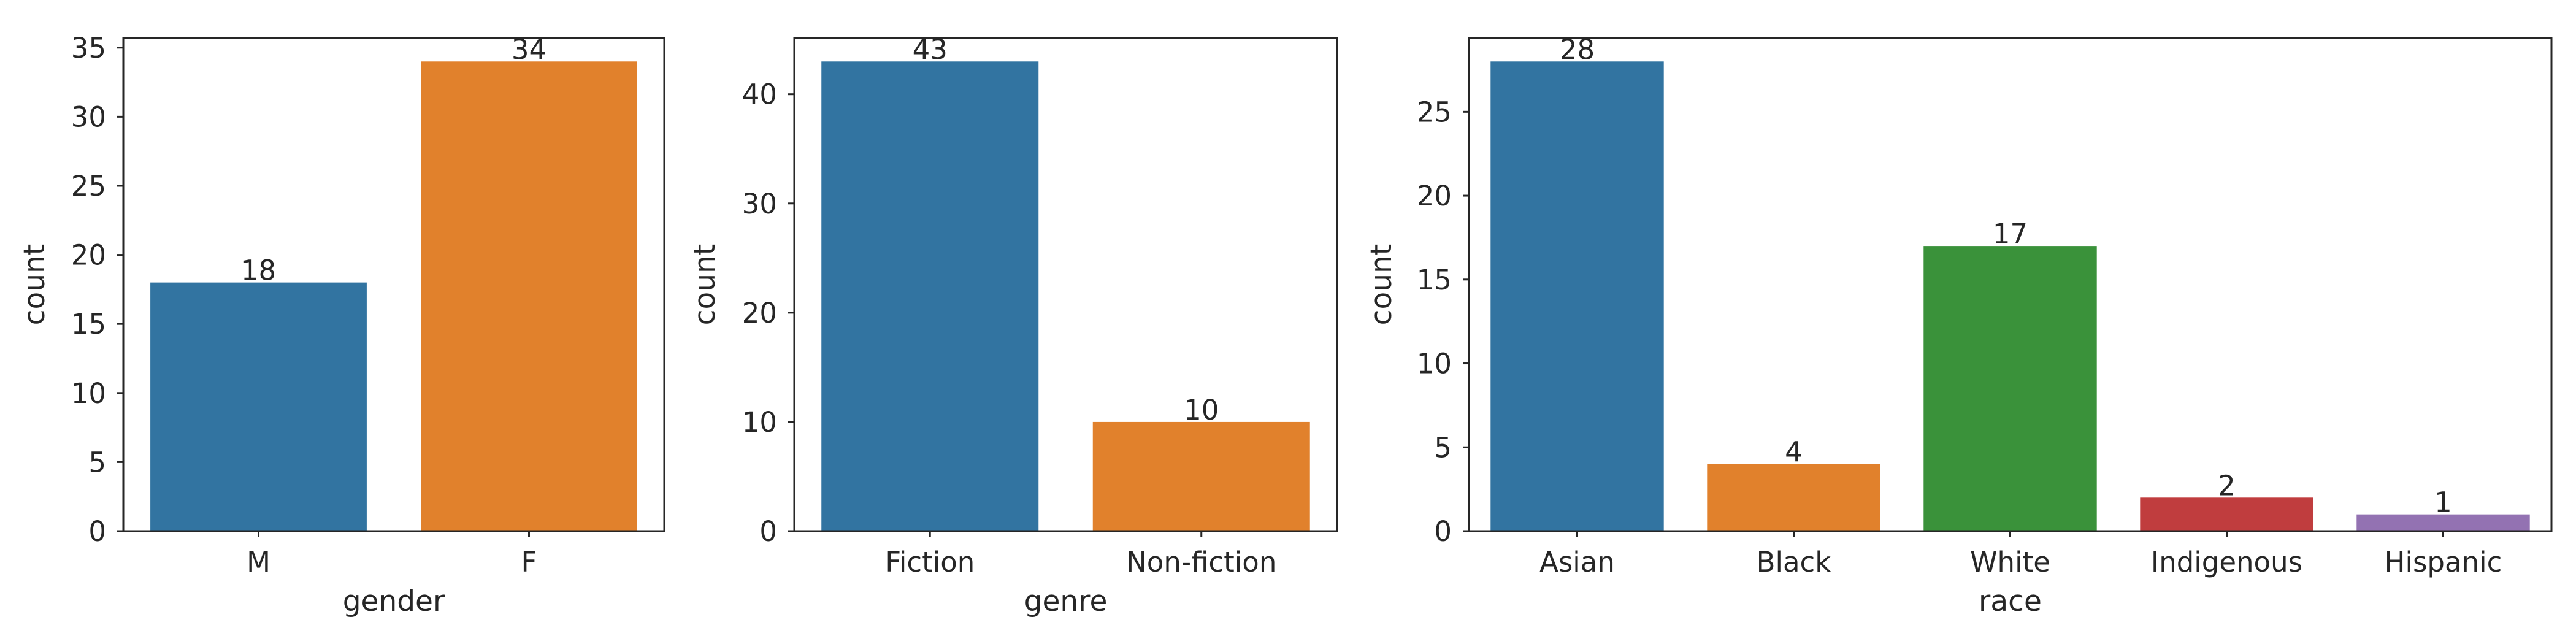  What do you see at coordinates (1577, 562) in the screenshot?
I see `x-tick-label: Asian` at bounding box center [1577, 562].